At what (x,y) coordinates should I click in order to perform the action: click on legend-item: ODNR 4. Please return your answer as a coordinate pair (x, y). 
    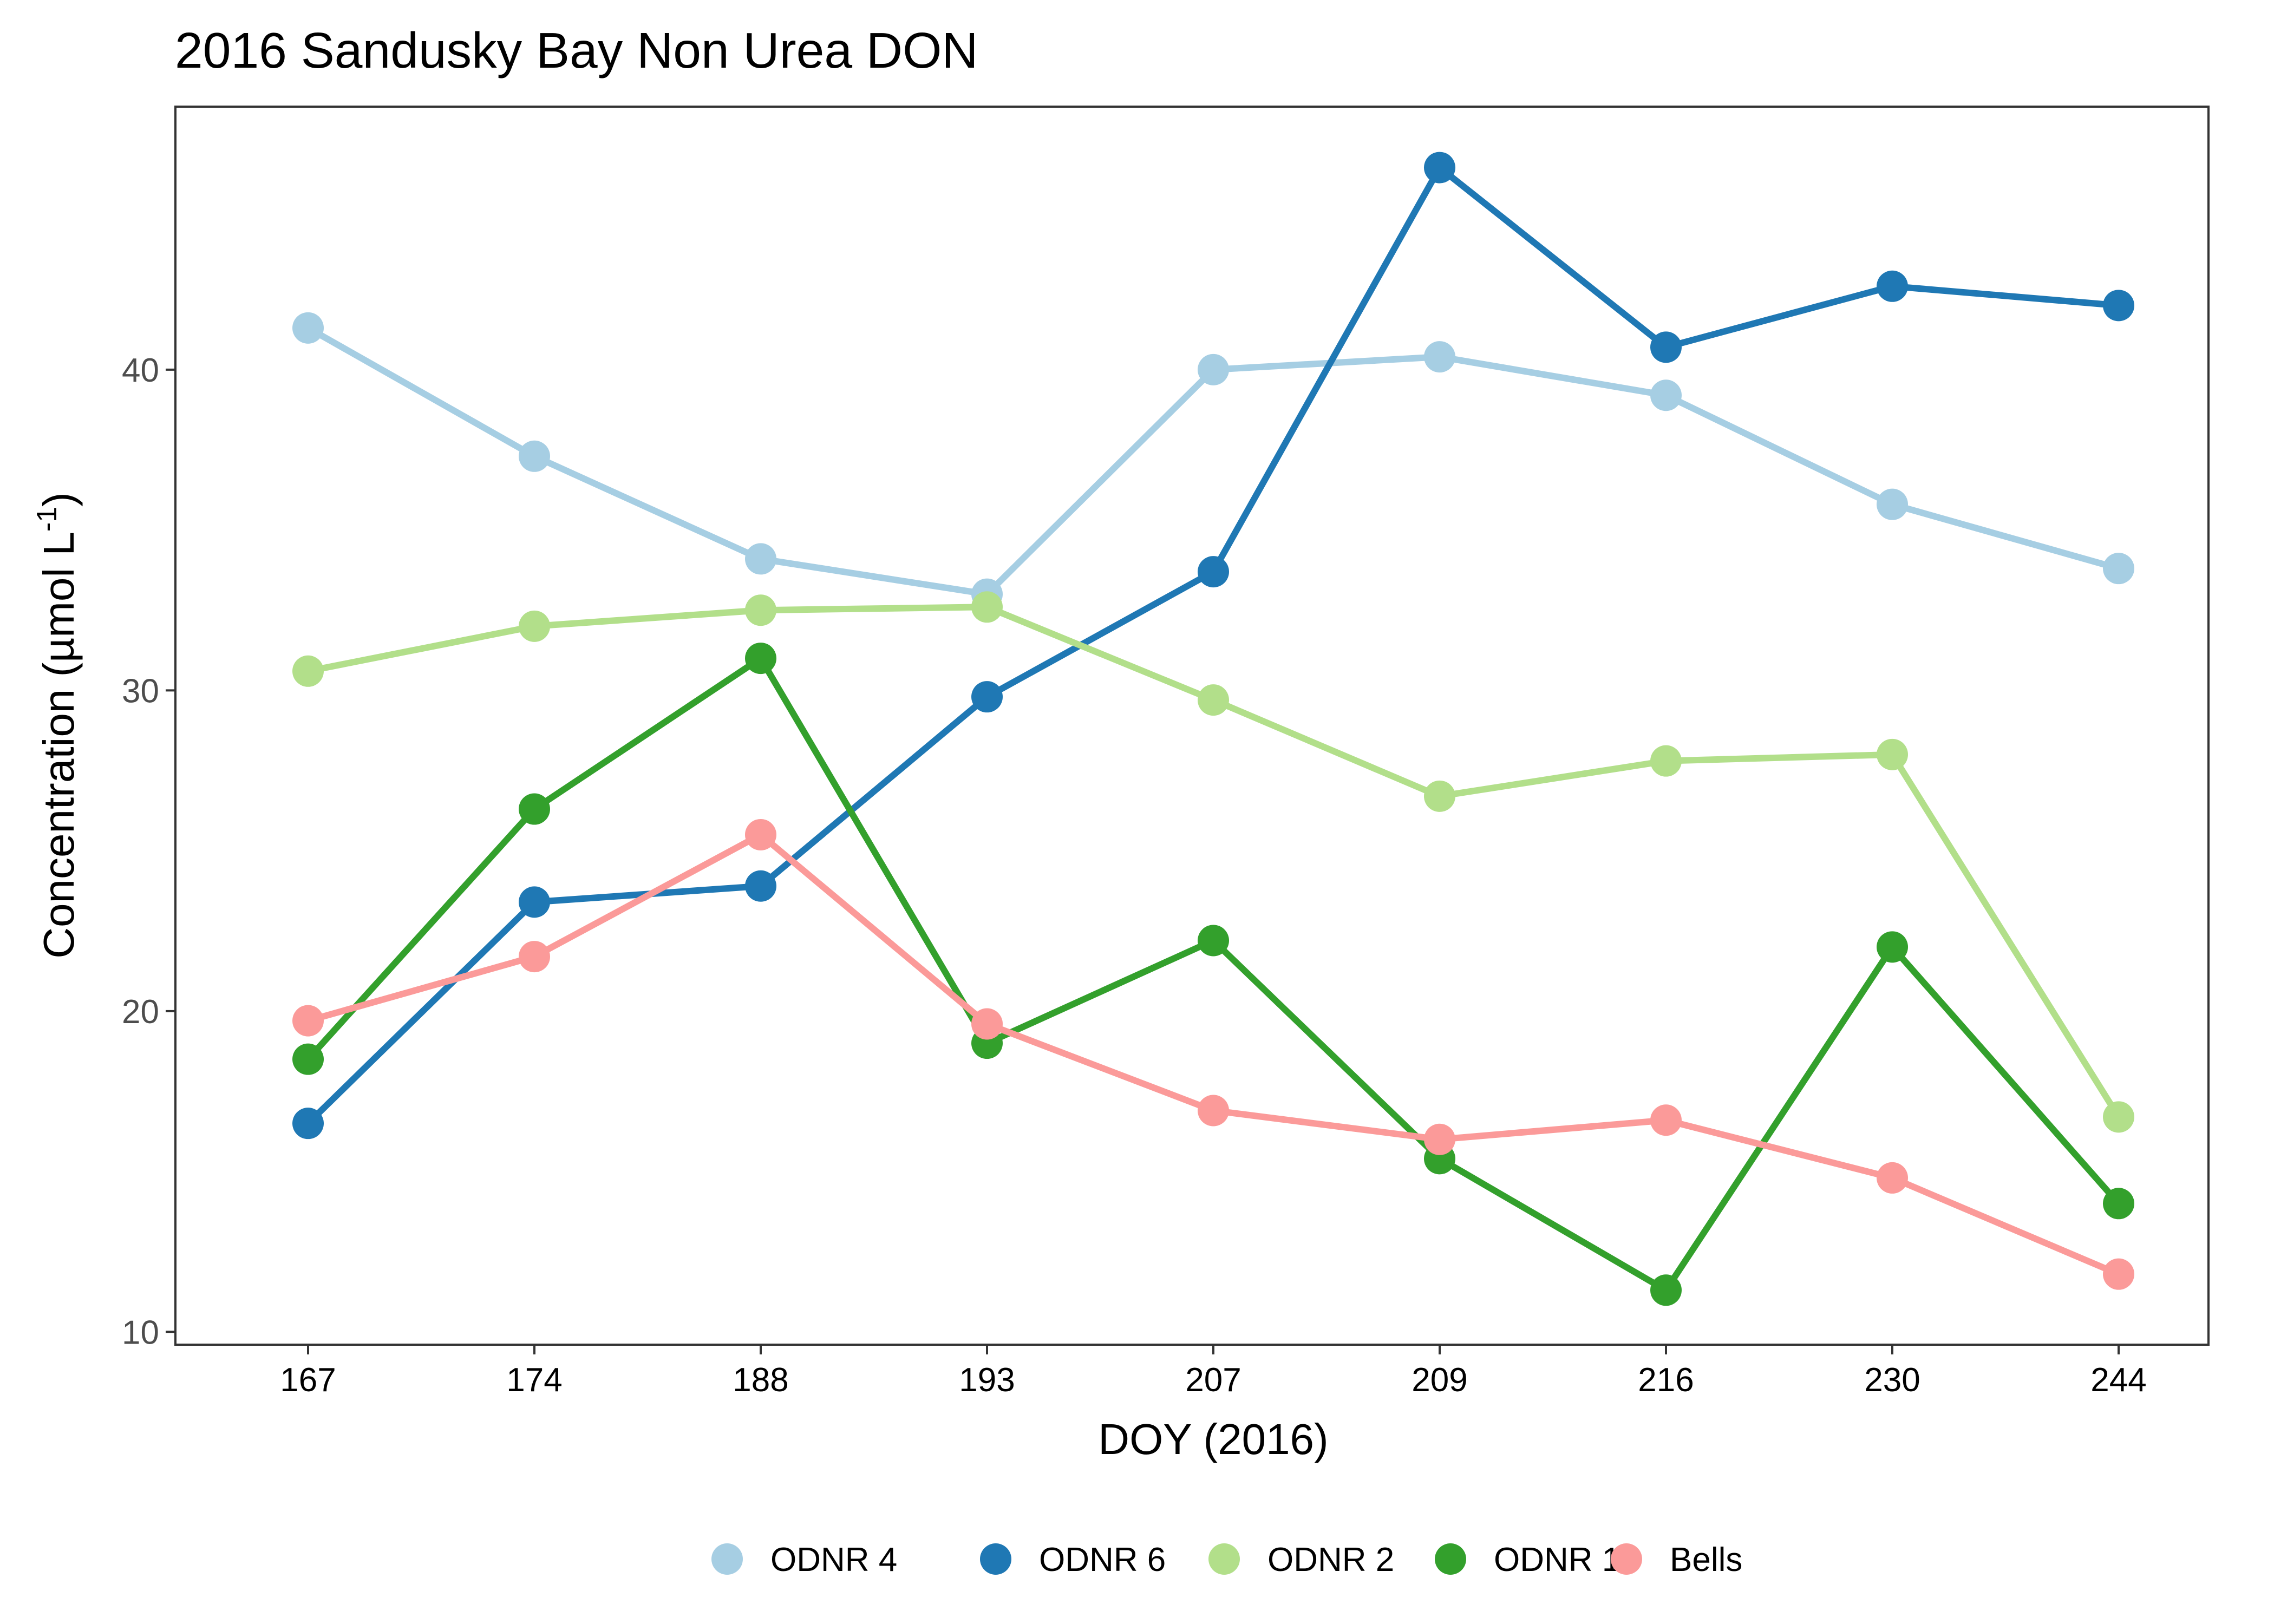
    Looking at the image, I should click on (804, 1560).